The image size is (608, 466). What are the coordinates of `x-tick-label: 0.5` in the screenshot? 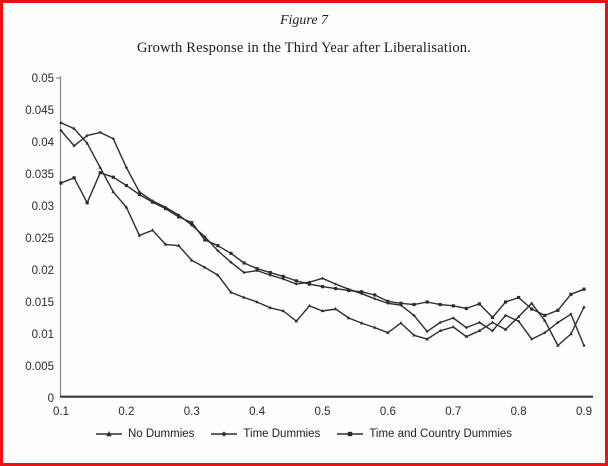 It's located at (323, 412).